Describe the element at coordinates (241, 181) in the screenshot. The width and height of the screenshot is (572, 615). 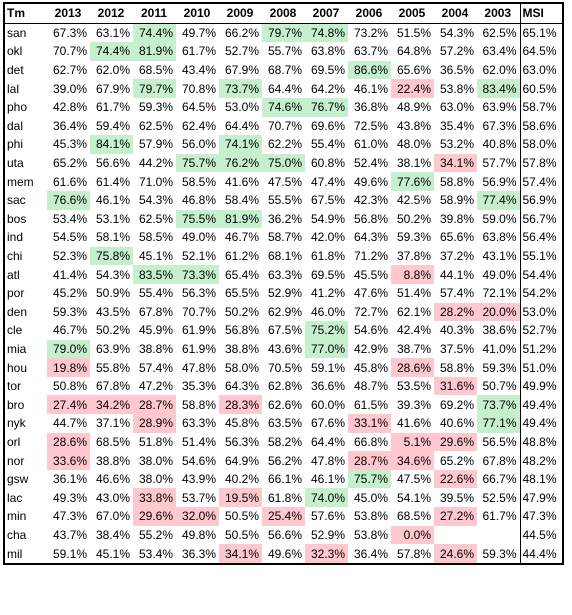
I see `value-cell: 41.6%` at that location.